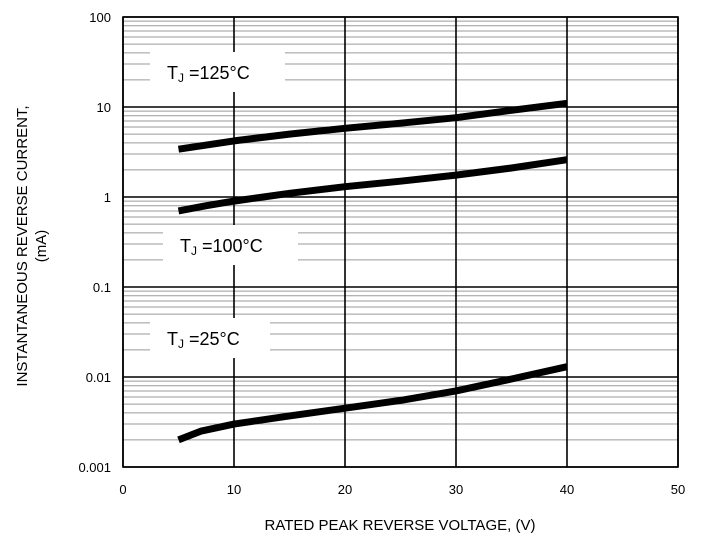 This screenshot has width=705, height=536. Describe the element at coordinates (456, 489) in the screenshot. I see `x-tick-label: 30` at that location.